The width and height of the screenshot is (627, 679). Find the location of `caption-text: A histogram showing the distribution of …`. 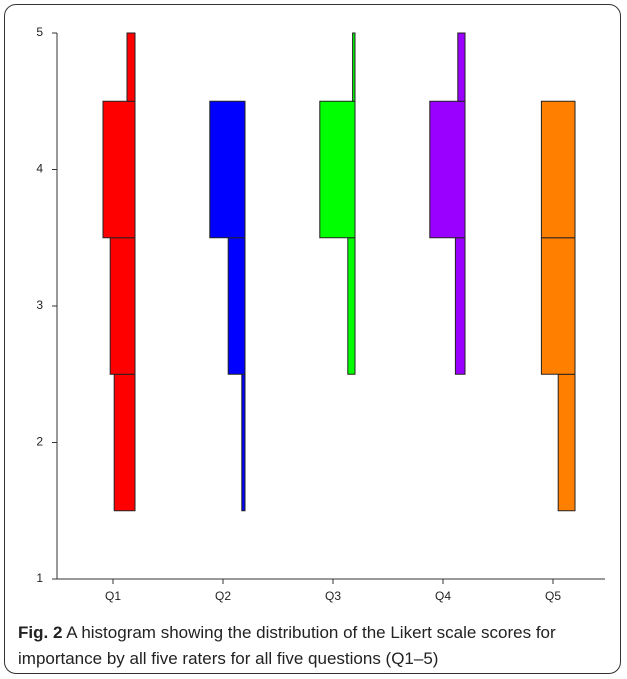

caption-text: A histogram showing the distribution of … is located at coordinates (287, 645).